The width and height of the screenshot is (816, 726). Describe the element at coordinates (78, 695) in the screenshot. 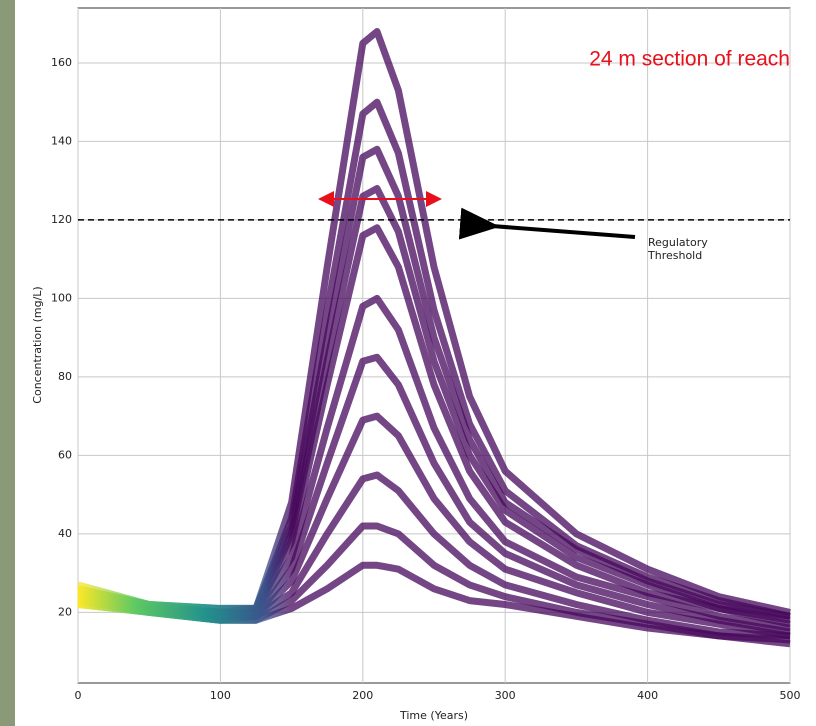

I see `x-tick-label: 0` at that location.